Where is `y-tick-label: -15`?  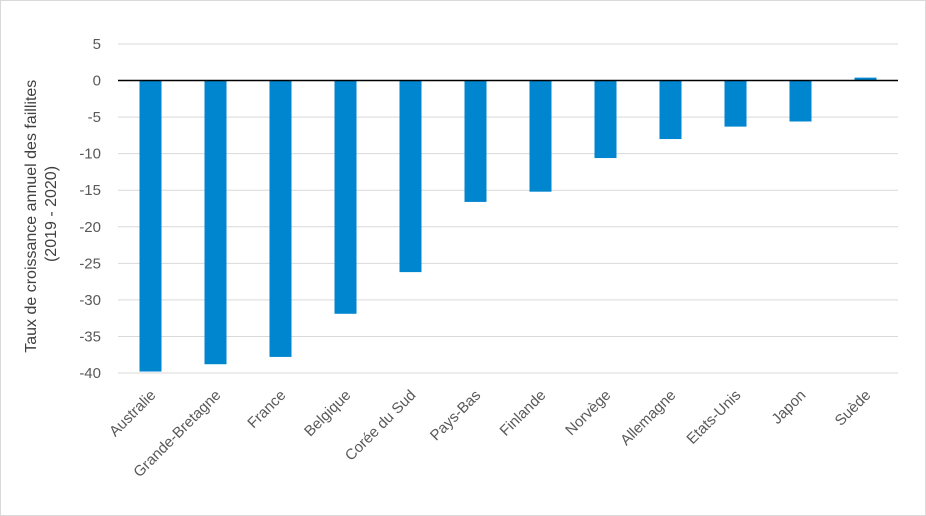
y-tick-label: -15 is located at coordinates (90, 190).